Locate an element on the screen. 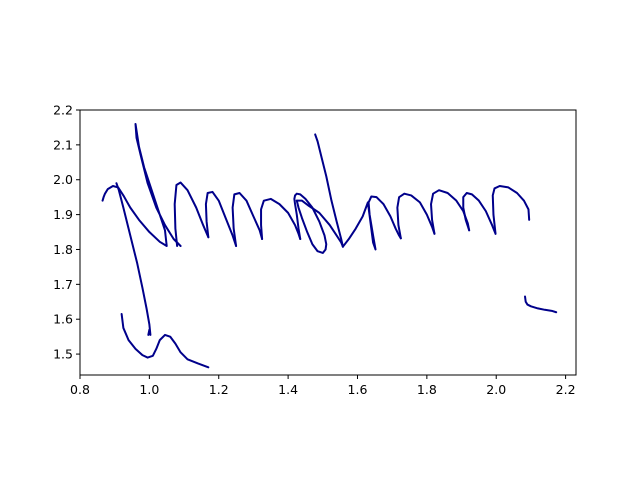 The image size is (640, 480). y-axis: 1.5 1.6 1.7 1.8 1.9 2.0 2.1 2.2 is located at coordinates (66, 232).